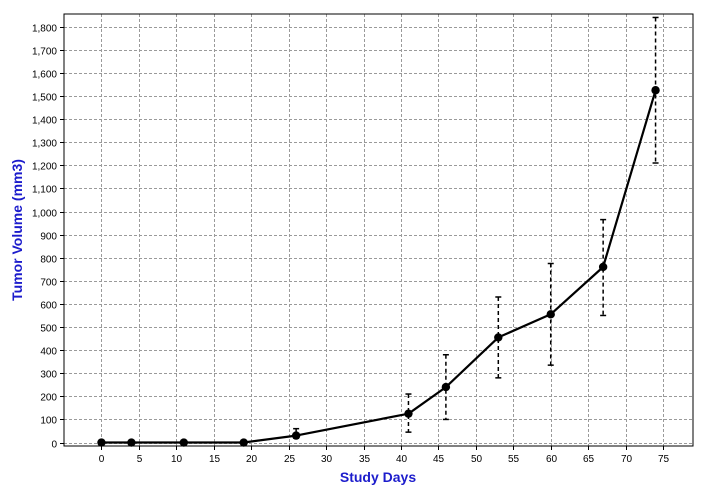 The image size is (703, 493). Describe the element at coordinates (48, 398) in the screenshot. I see `y-tick-label: 200` at that location.